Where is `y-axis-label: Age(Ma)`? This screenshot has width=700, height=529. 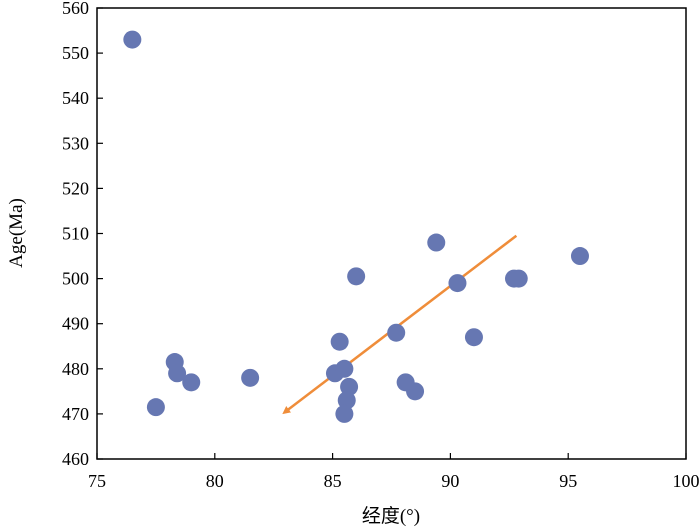
y-axis-label: Age(Ma) is located at coordinates (16, 233).